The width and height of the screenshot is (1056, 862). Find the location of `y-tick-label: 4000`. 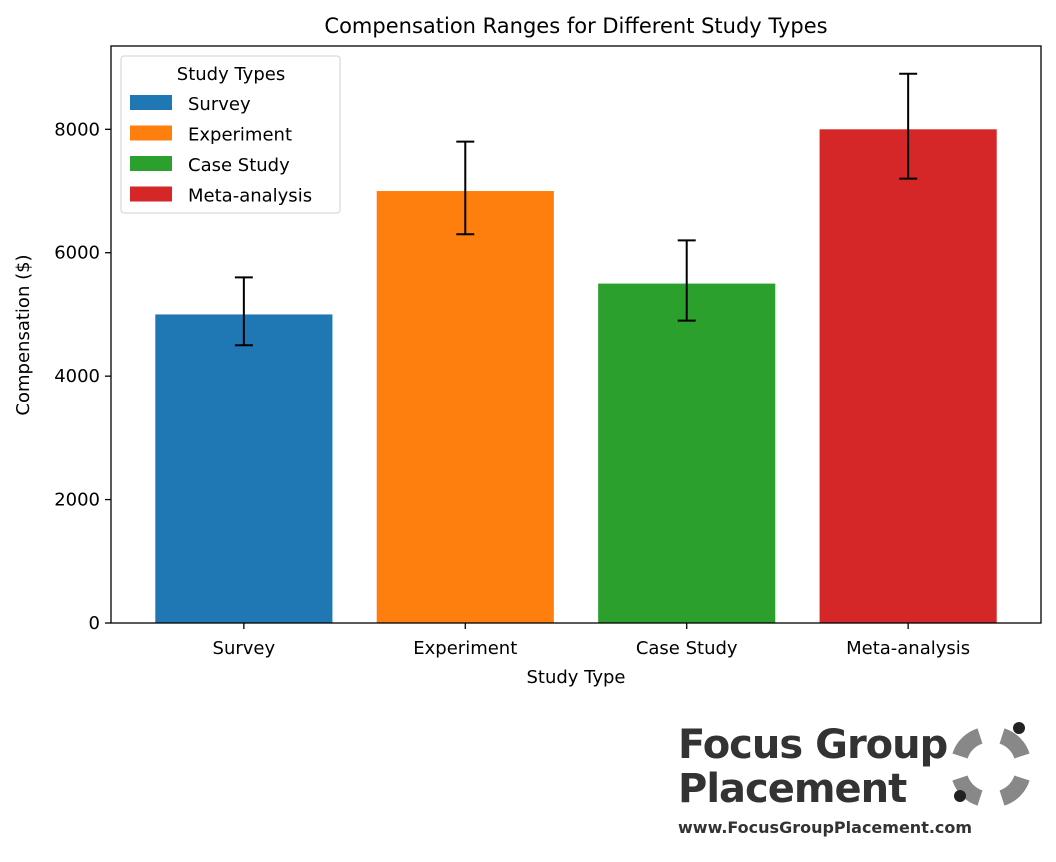

y-tick-label: 4000 is located at coordinates (77, 376).